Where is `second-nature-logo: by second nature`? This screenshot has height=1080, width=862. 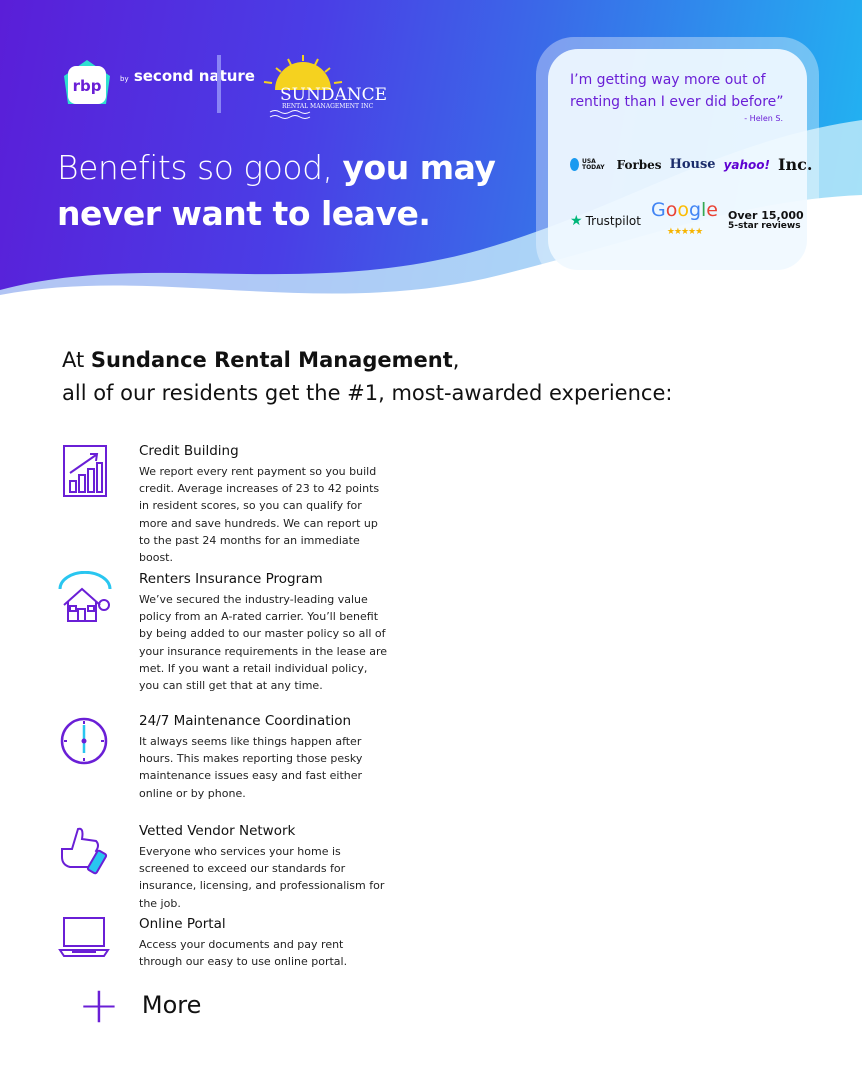
second-nature-logo: by second nature is located at coordinates (187, 76).